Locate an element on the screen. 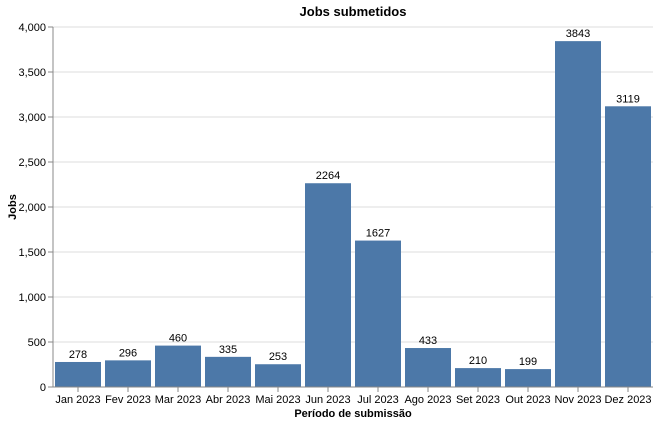 This screenshot has width=658, height=429. y-tick-label: 1,500 is located at coordinates (32, 253).